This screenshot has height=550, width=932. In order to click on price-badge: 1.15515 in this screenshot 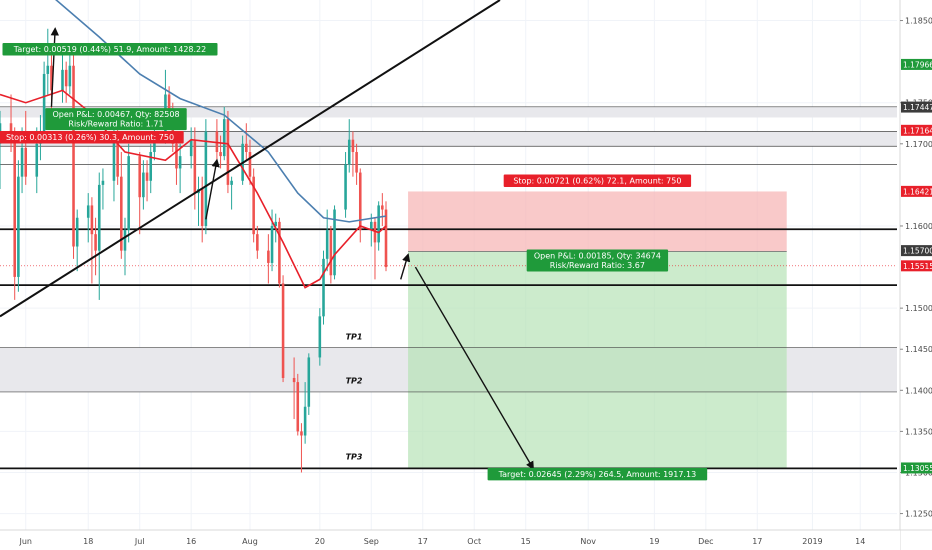, I will do `click(916, 266)`.